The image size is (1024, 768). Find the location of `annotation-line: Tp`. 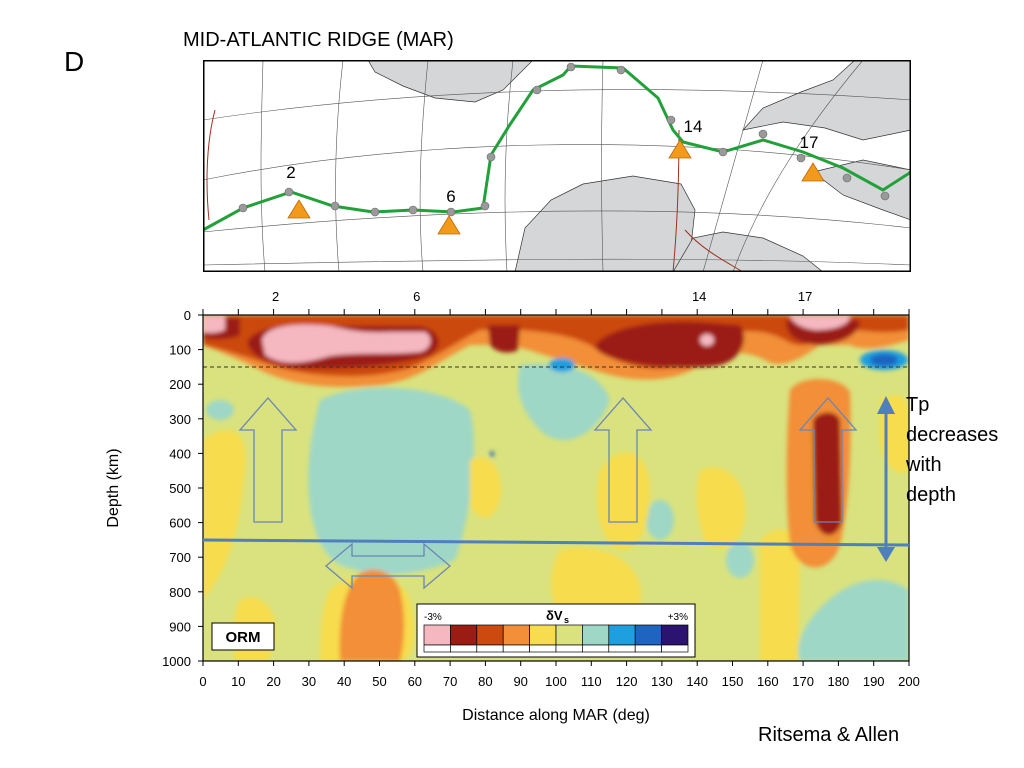

annotation-line: Tp is located at coordinates (918, 405).